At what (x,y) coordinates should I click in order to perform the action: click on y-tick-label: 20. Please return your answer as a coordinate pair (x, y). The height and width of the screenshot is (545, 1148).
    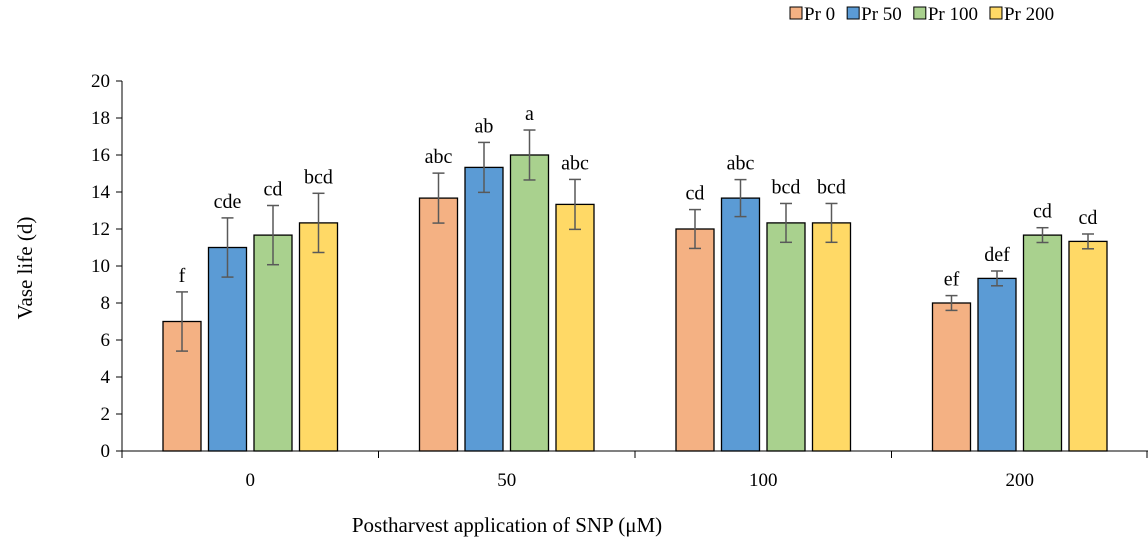
    Looking at the image, I should click on (100, 81).